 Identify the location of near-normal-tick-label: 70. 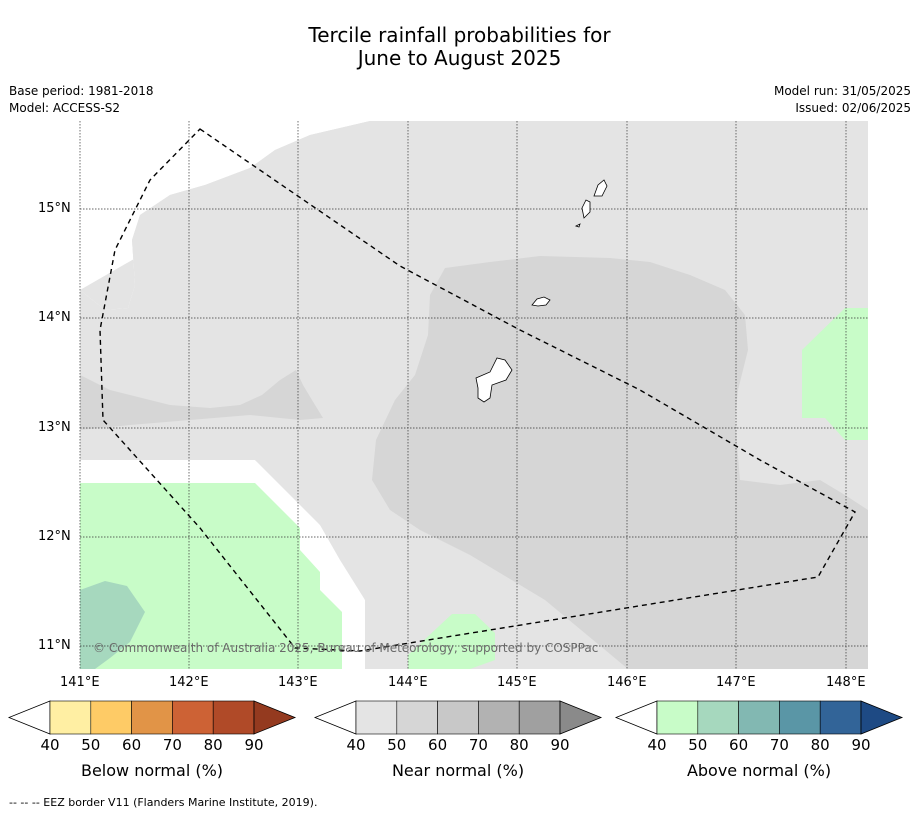
(478, 745).